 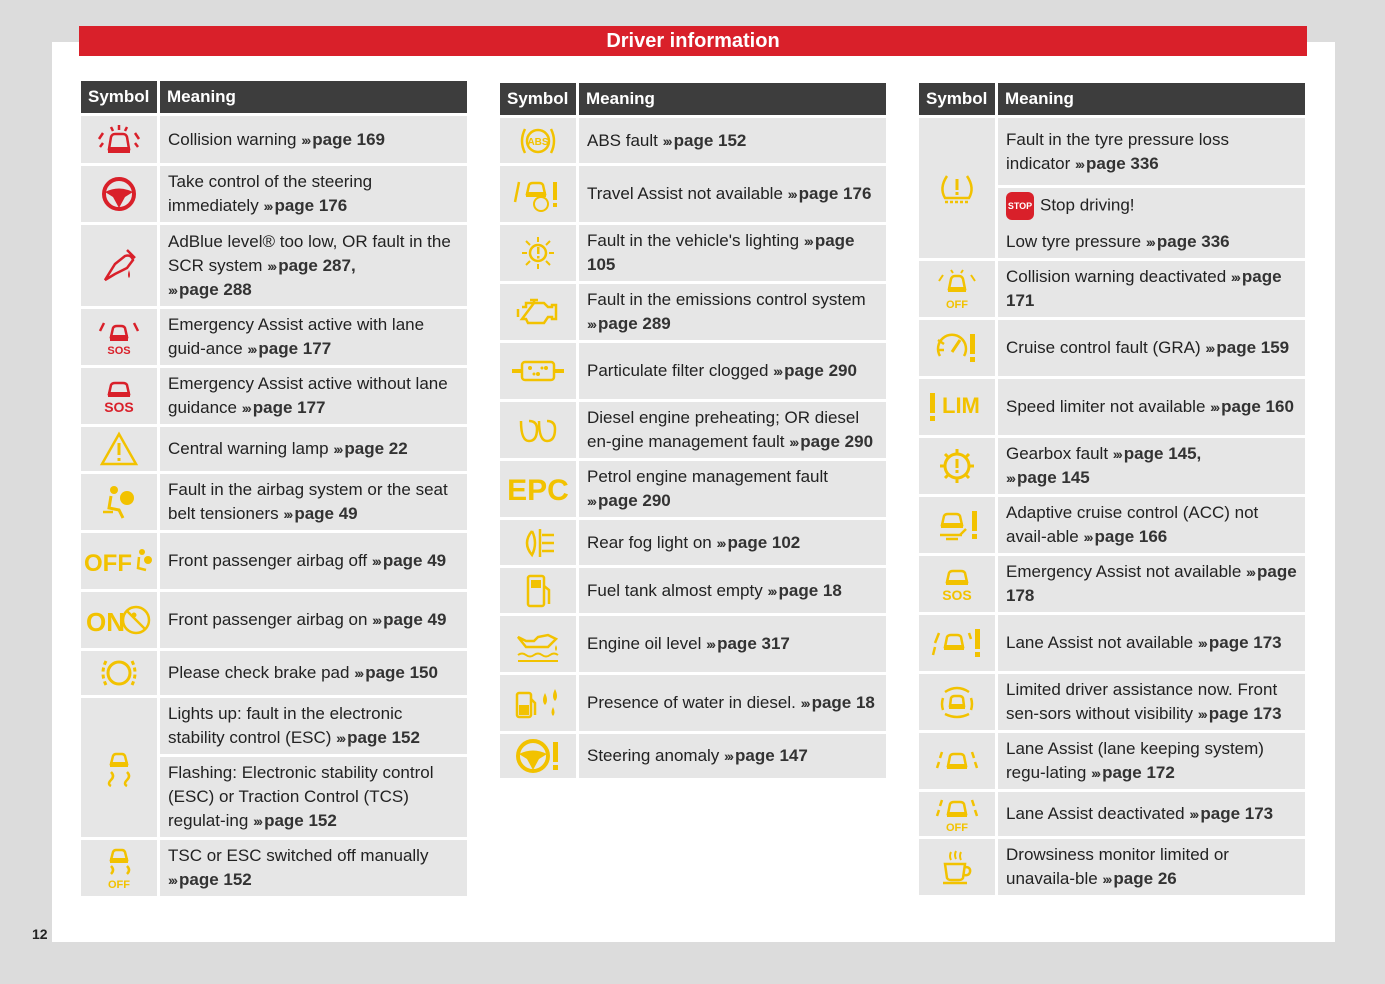 I want to click on page-reference: ››› page 150, so click(x=396, y=672).